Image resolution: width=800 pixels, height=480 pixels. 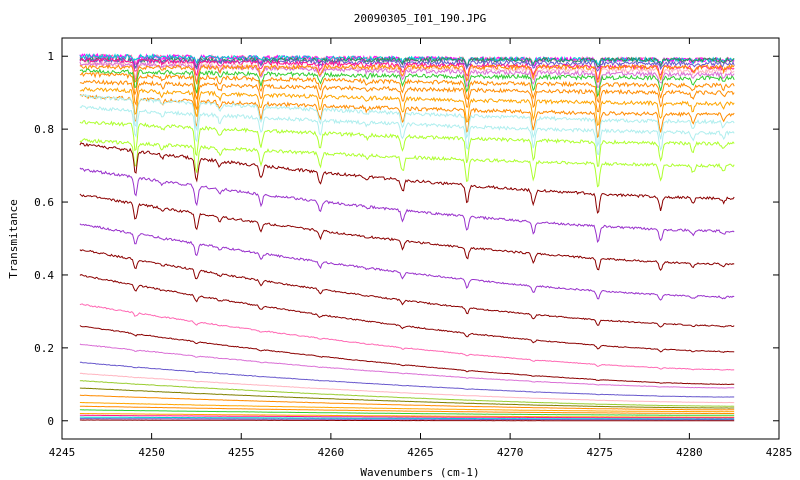 I want to click on y-tick-label: 0.8, so click(x=44, y=129).